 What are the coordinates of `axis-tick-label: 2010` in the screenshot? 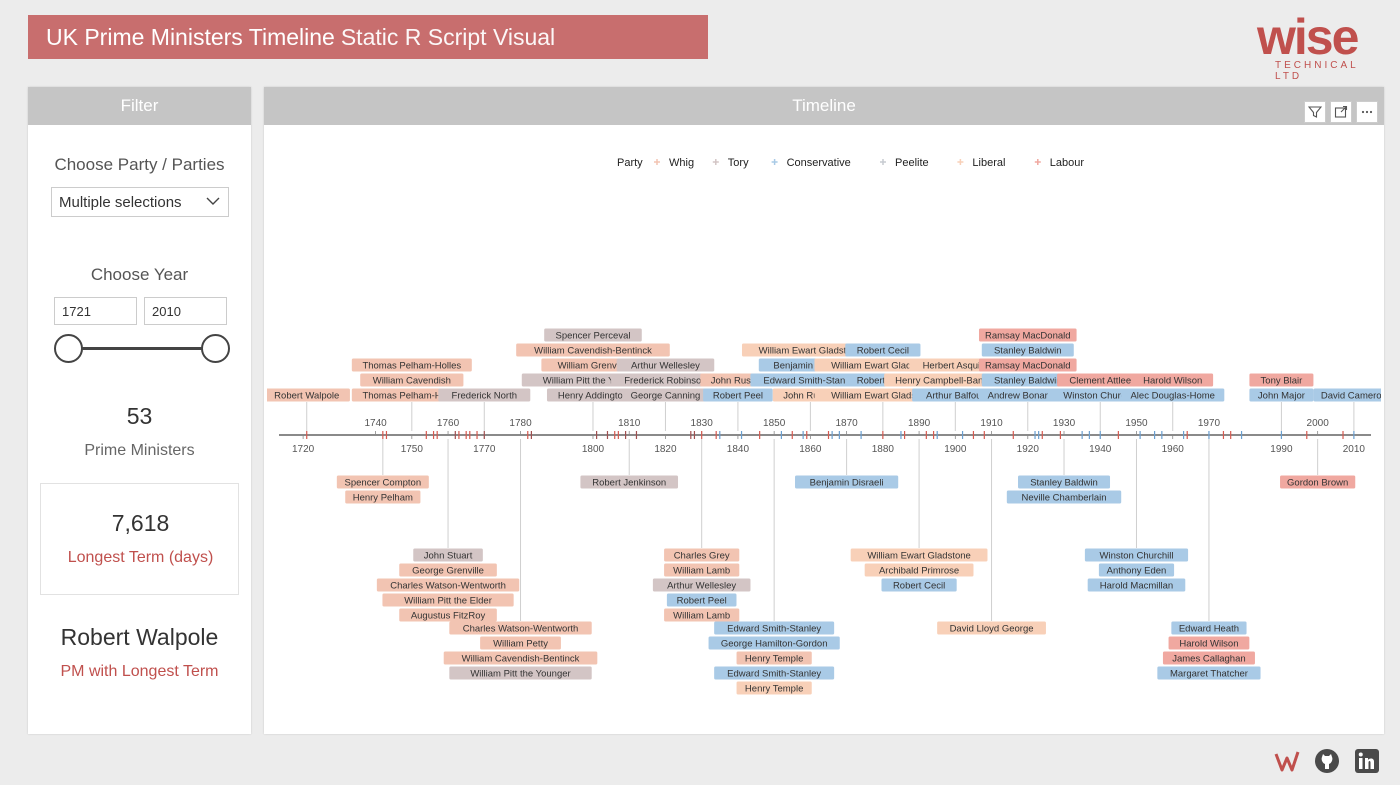 It's located at (1354, 449).